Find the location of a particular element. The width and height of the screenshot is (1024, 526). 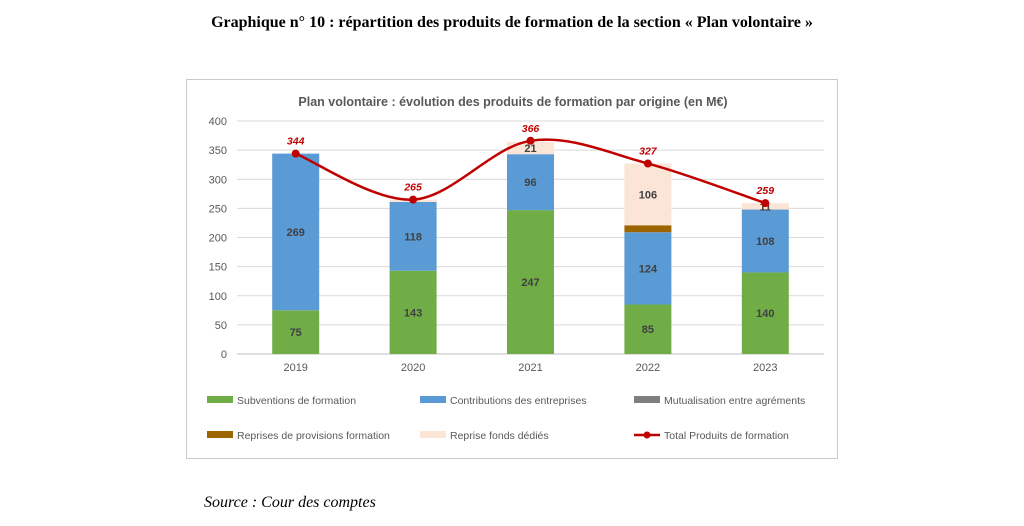

x-tick-label: 2021 is located at coordinates (530, 368).